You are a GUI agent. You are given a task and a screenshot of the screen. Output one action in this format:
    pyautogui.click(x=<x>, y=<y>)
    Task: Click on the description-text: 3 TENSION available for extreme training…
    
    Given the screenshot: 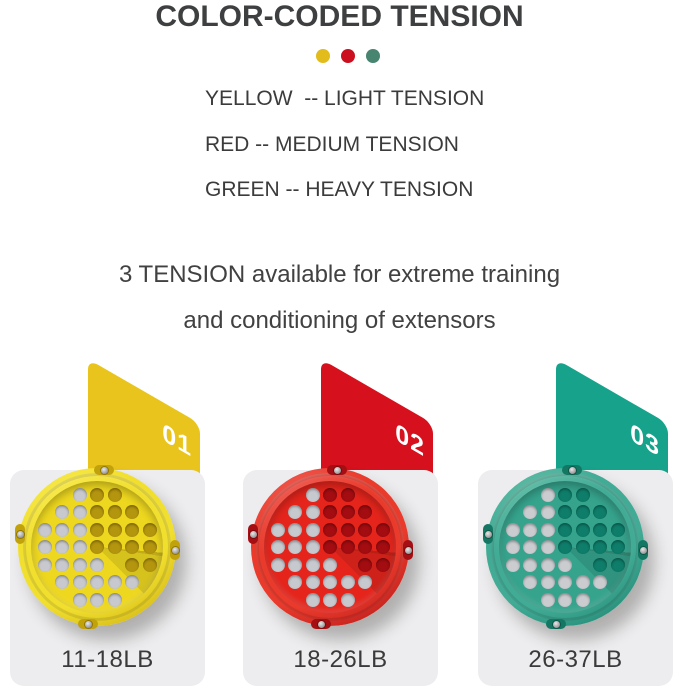 What is the action you would take?
    pyautogui.click(x=339, y=298)
    